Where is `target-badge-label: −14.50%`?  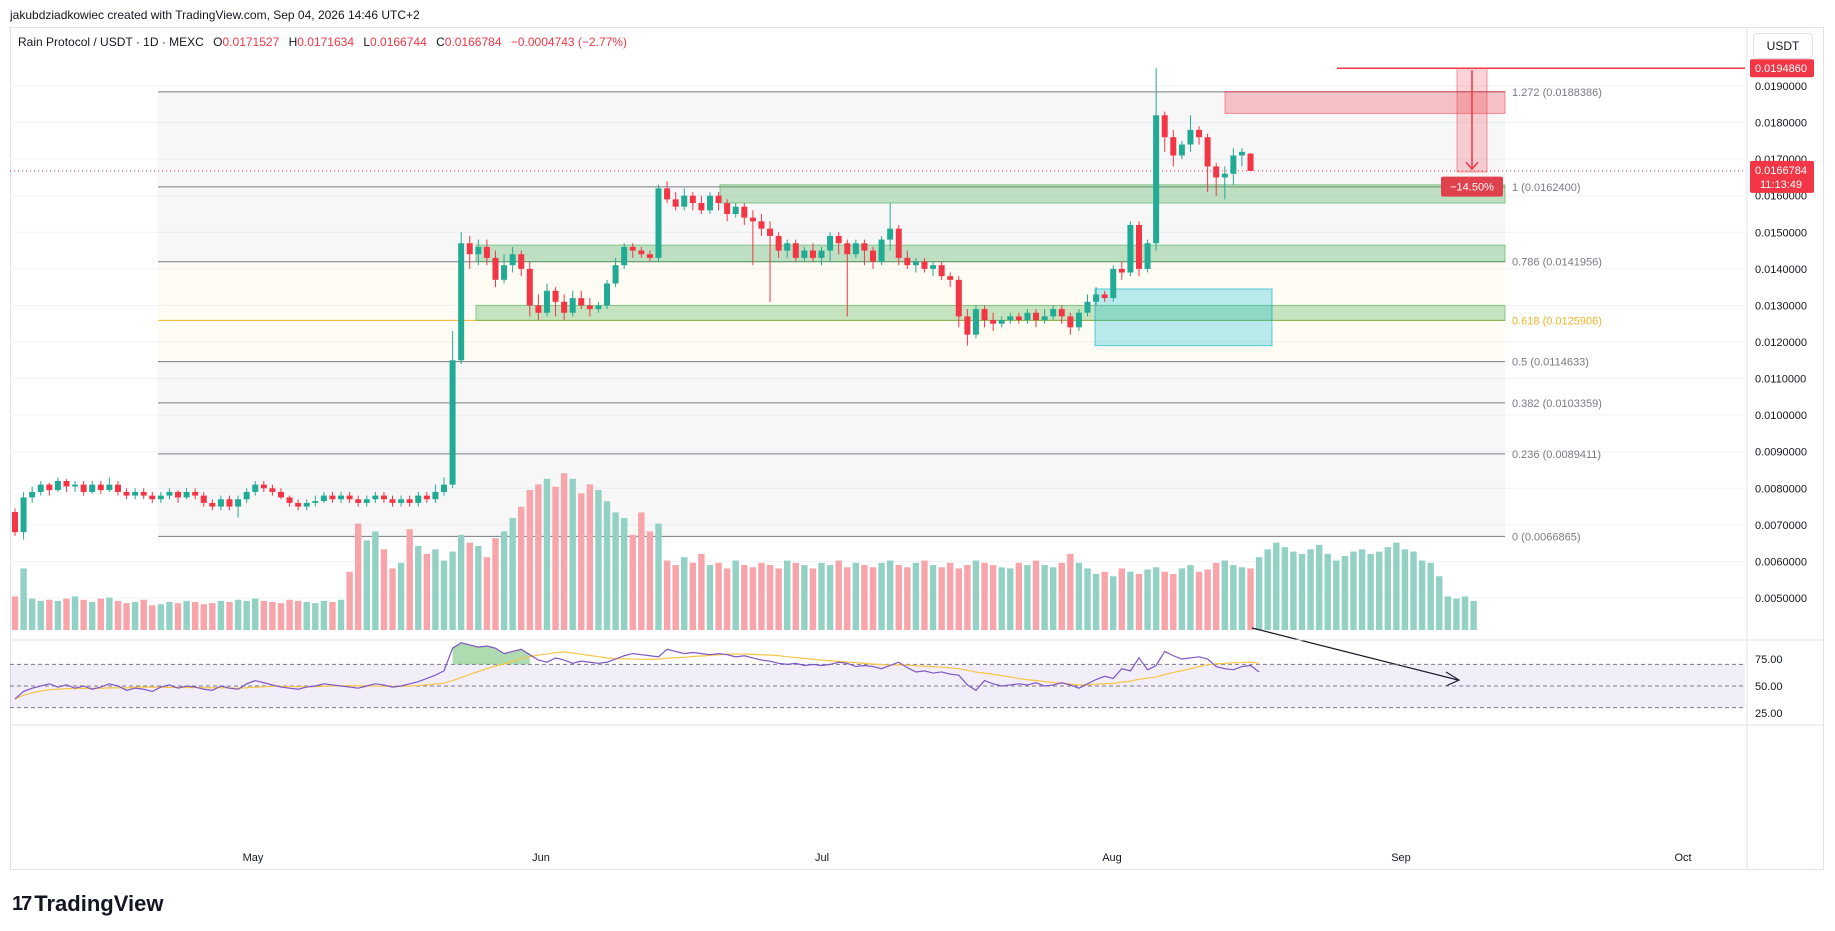 target-badge-label: −14.50% is located at coordinates (1472, 188).